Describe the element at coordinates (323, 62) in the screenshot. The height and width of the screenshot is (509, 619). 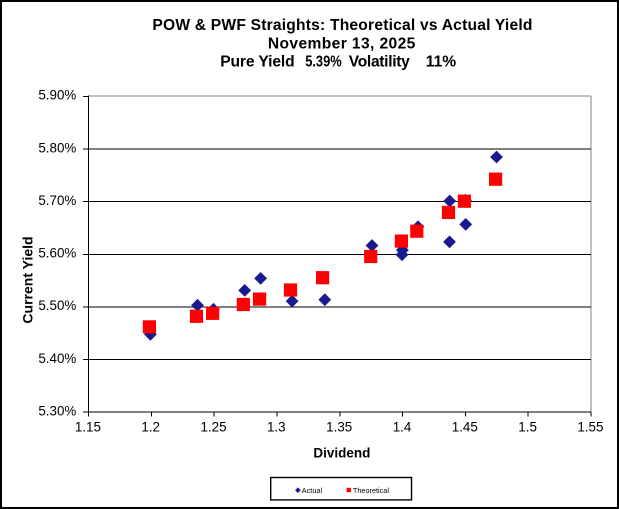
I see `svg-text: 5.39%` at that location.